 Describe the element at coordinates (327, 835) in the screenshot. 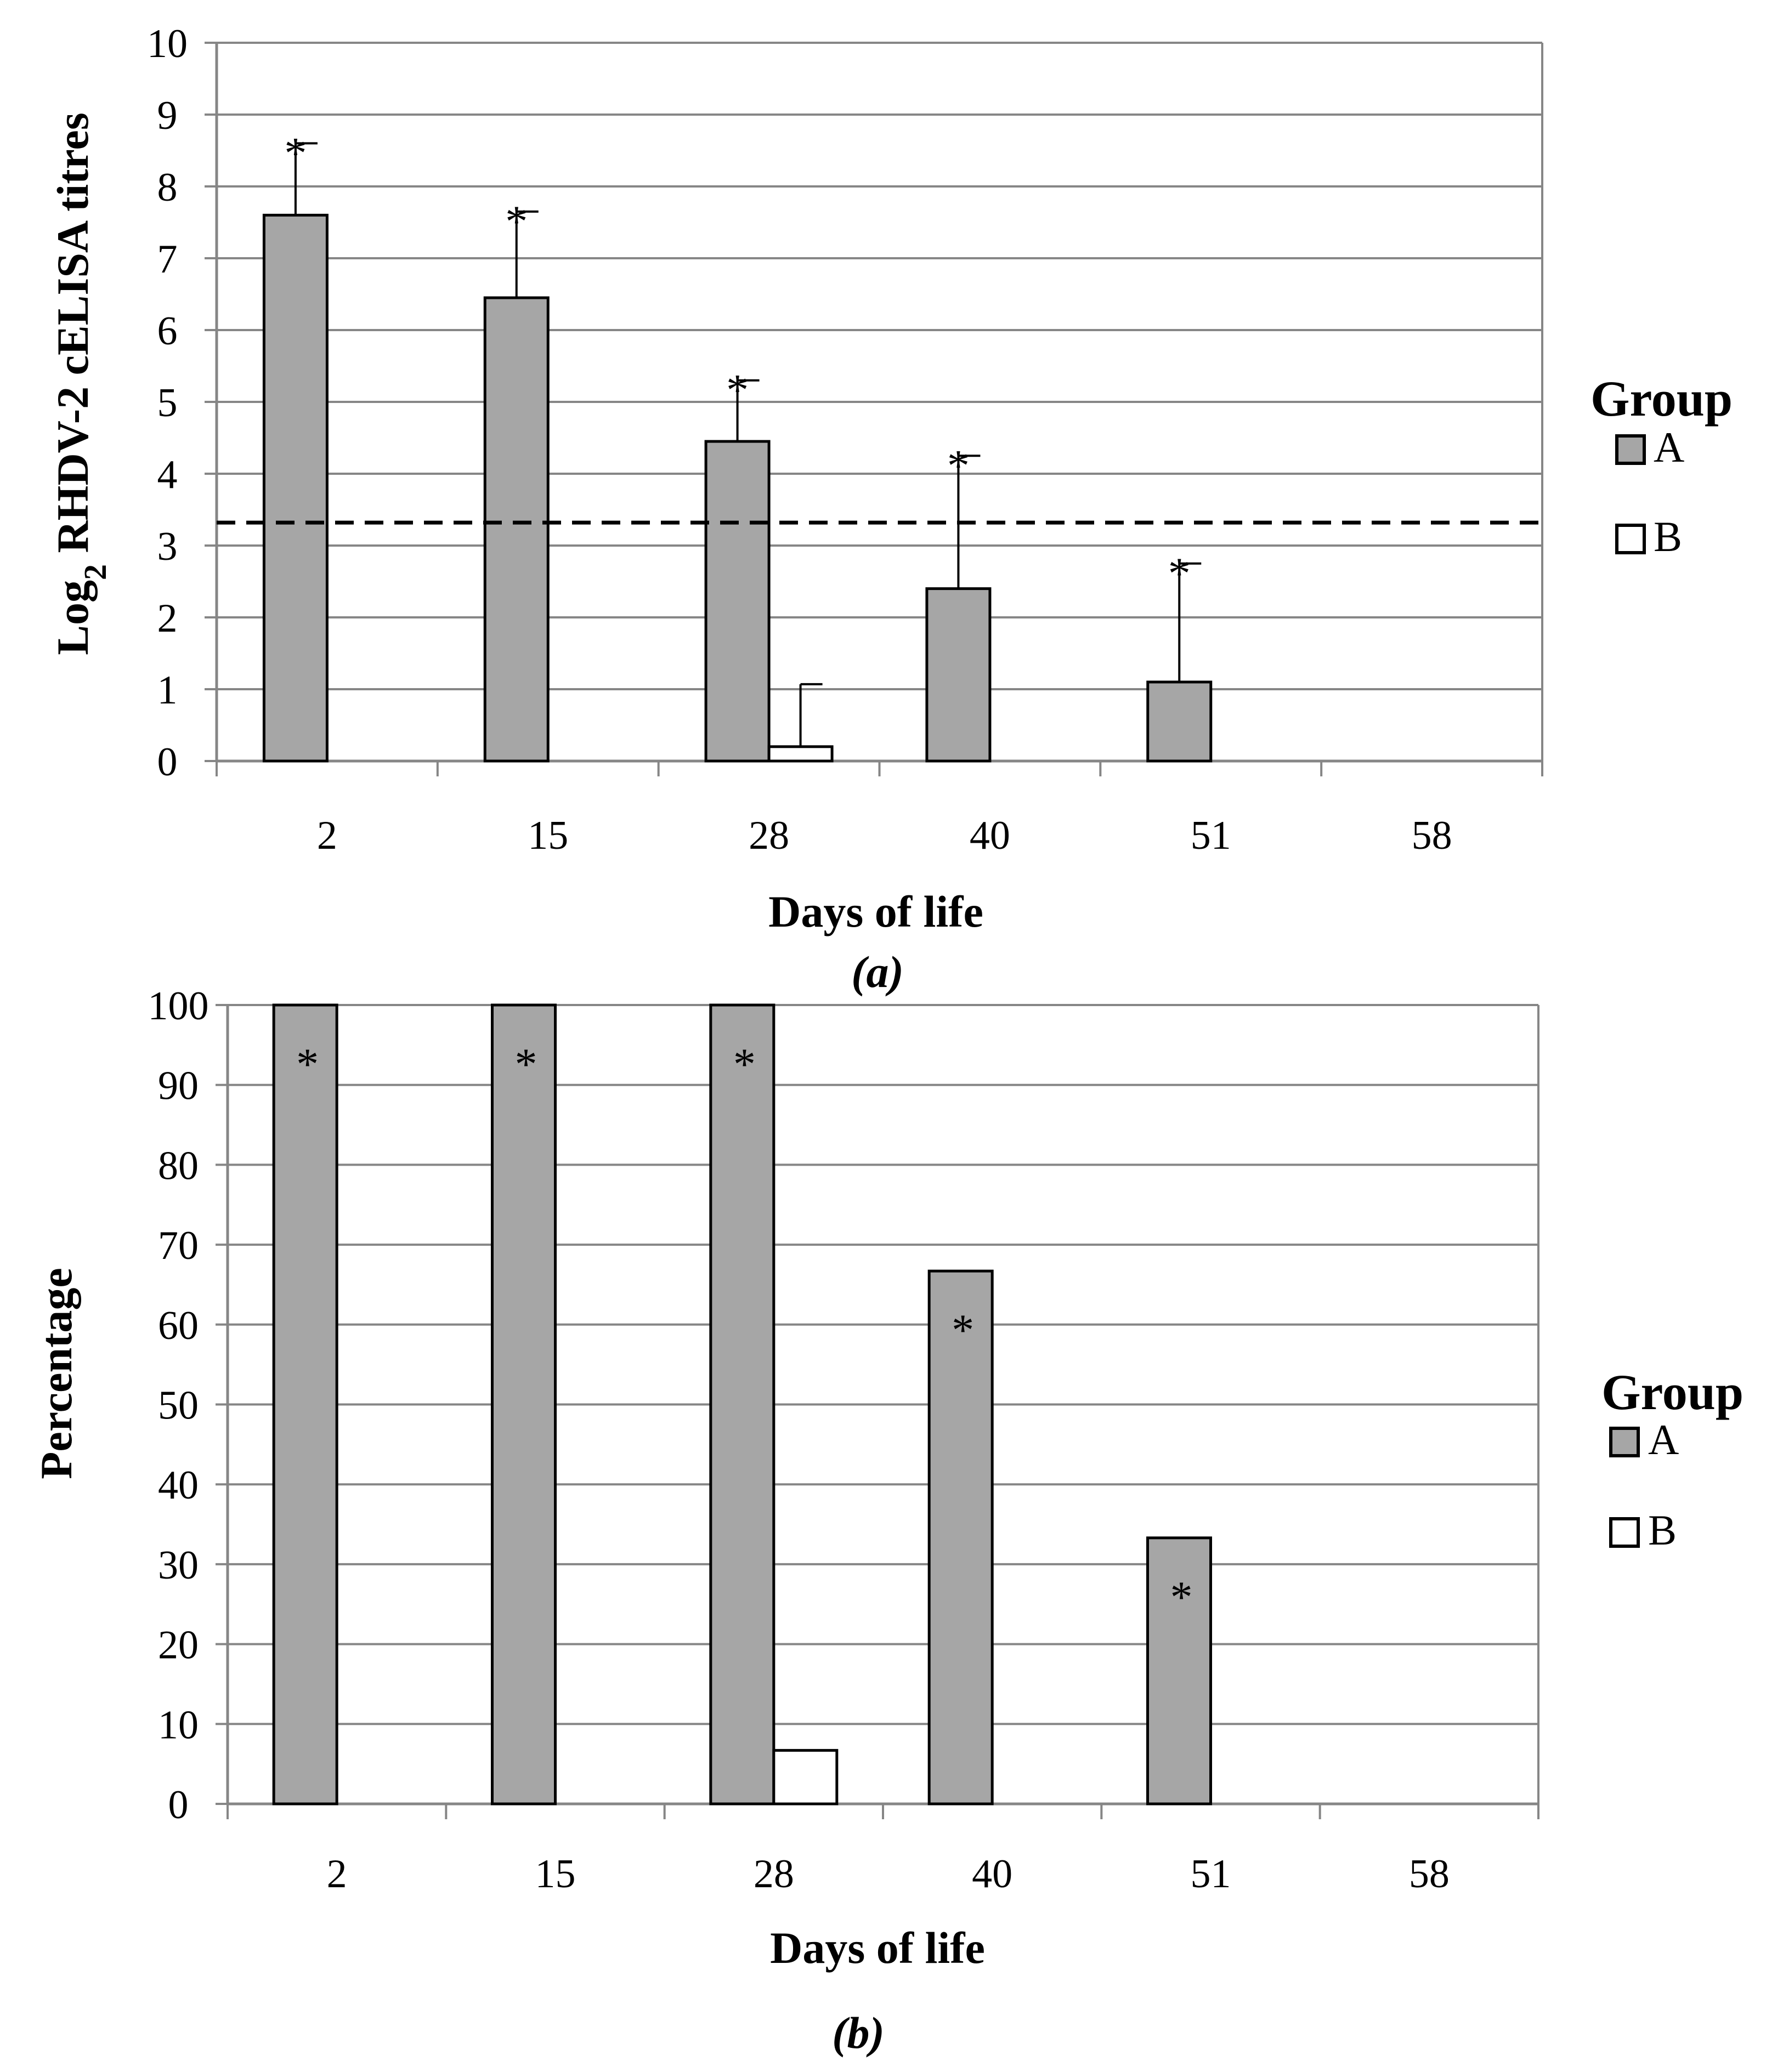

I see `chart-a-x-tick-label: 2` at that location.